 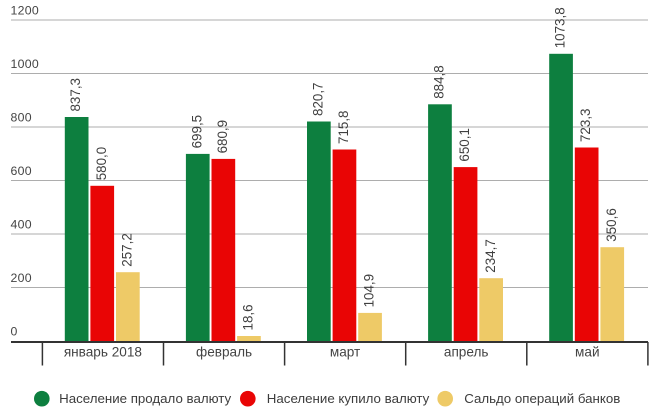 I want to click on svg-text: 350,6, so click(x=611, y=225).